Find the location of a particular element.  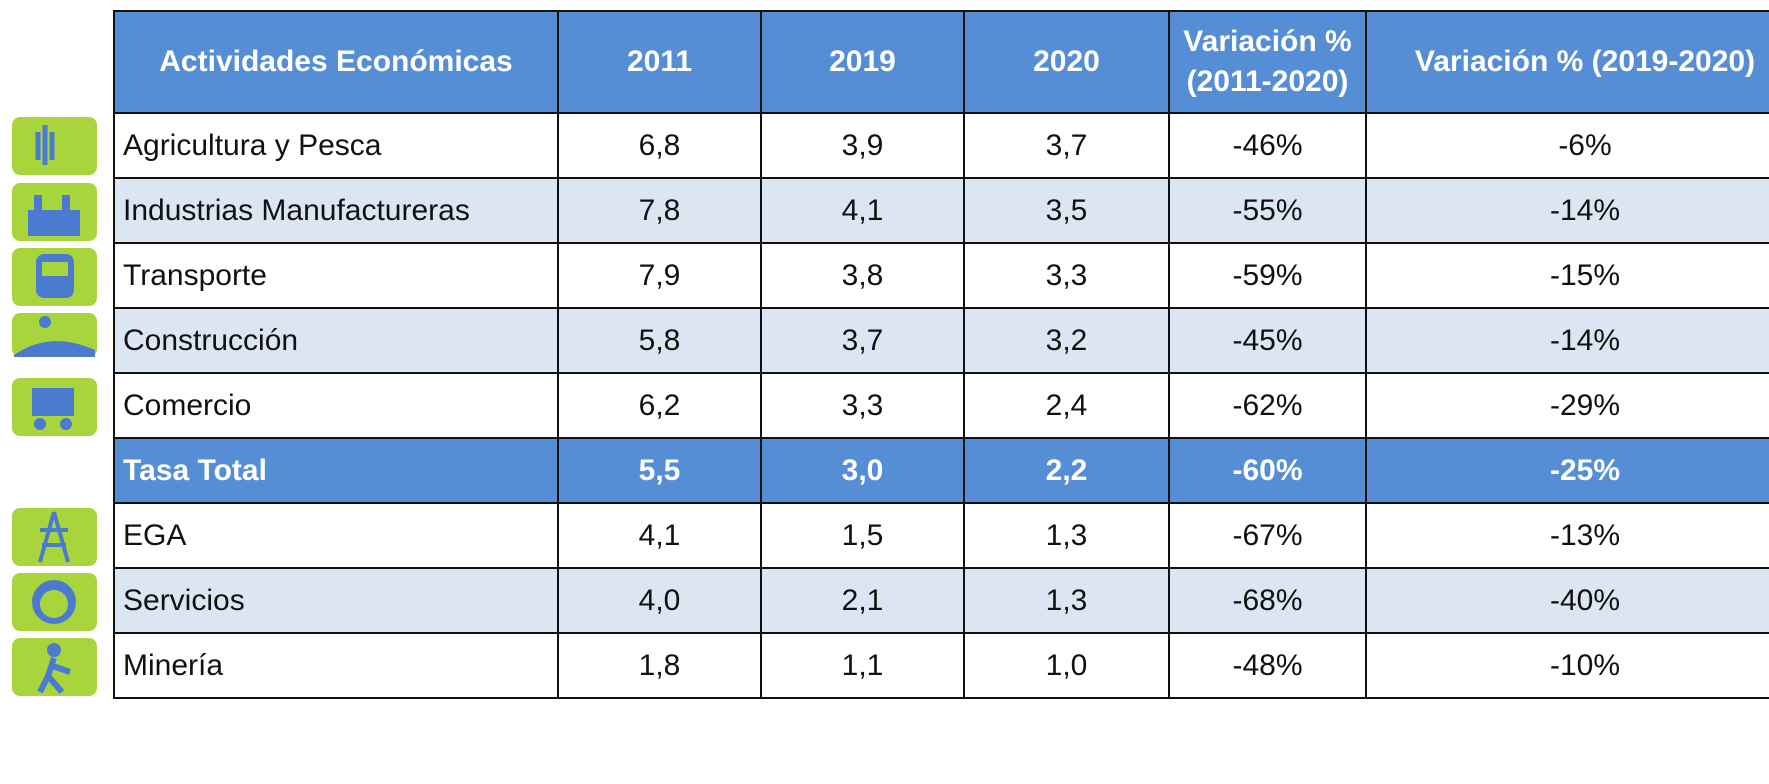

header-cell: 2019 is located at coordinates (862, 62).